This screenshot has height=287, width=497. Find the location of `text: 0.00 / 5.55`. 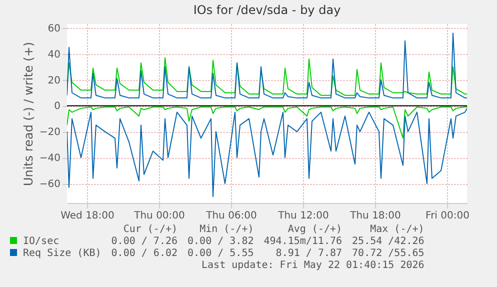

text: 0.00 / 5.55 is located at coordinates (221, 254).